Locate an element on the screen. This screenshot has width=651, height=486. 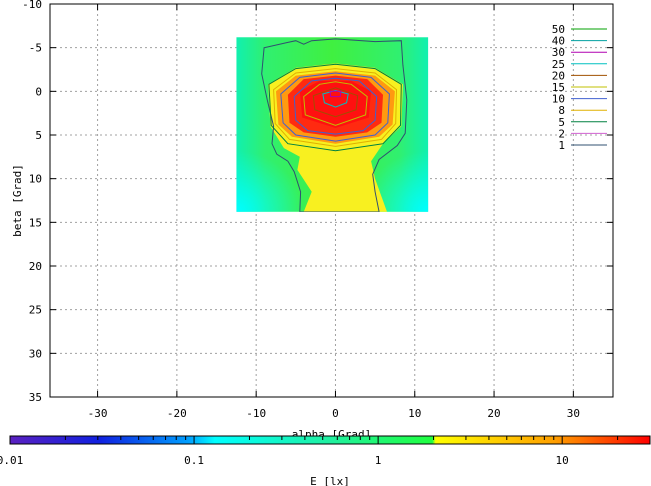
legend-label: 50 is located at coordinates (558, 29).